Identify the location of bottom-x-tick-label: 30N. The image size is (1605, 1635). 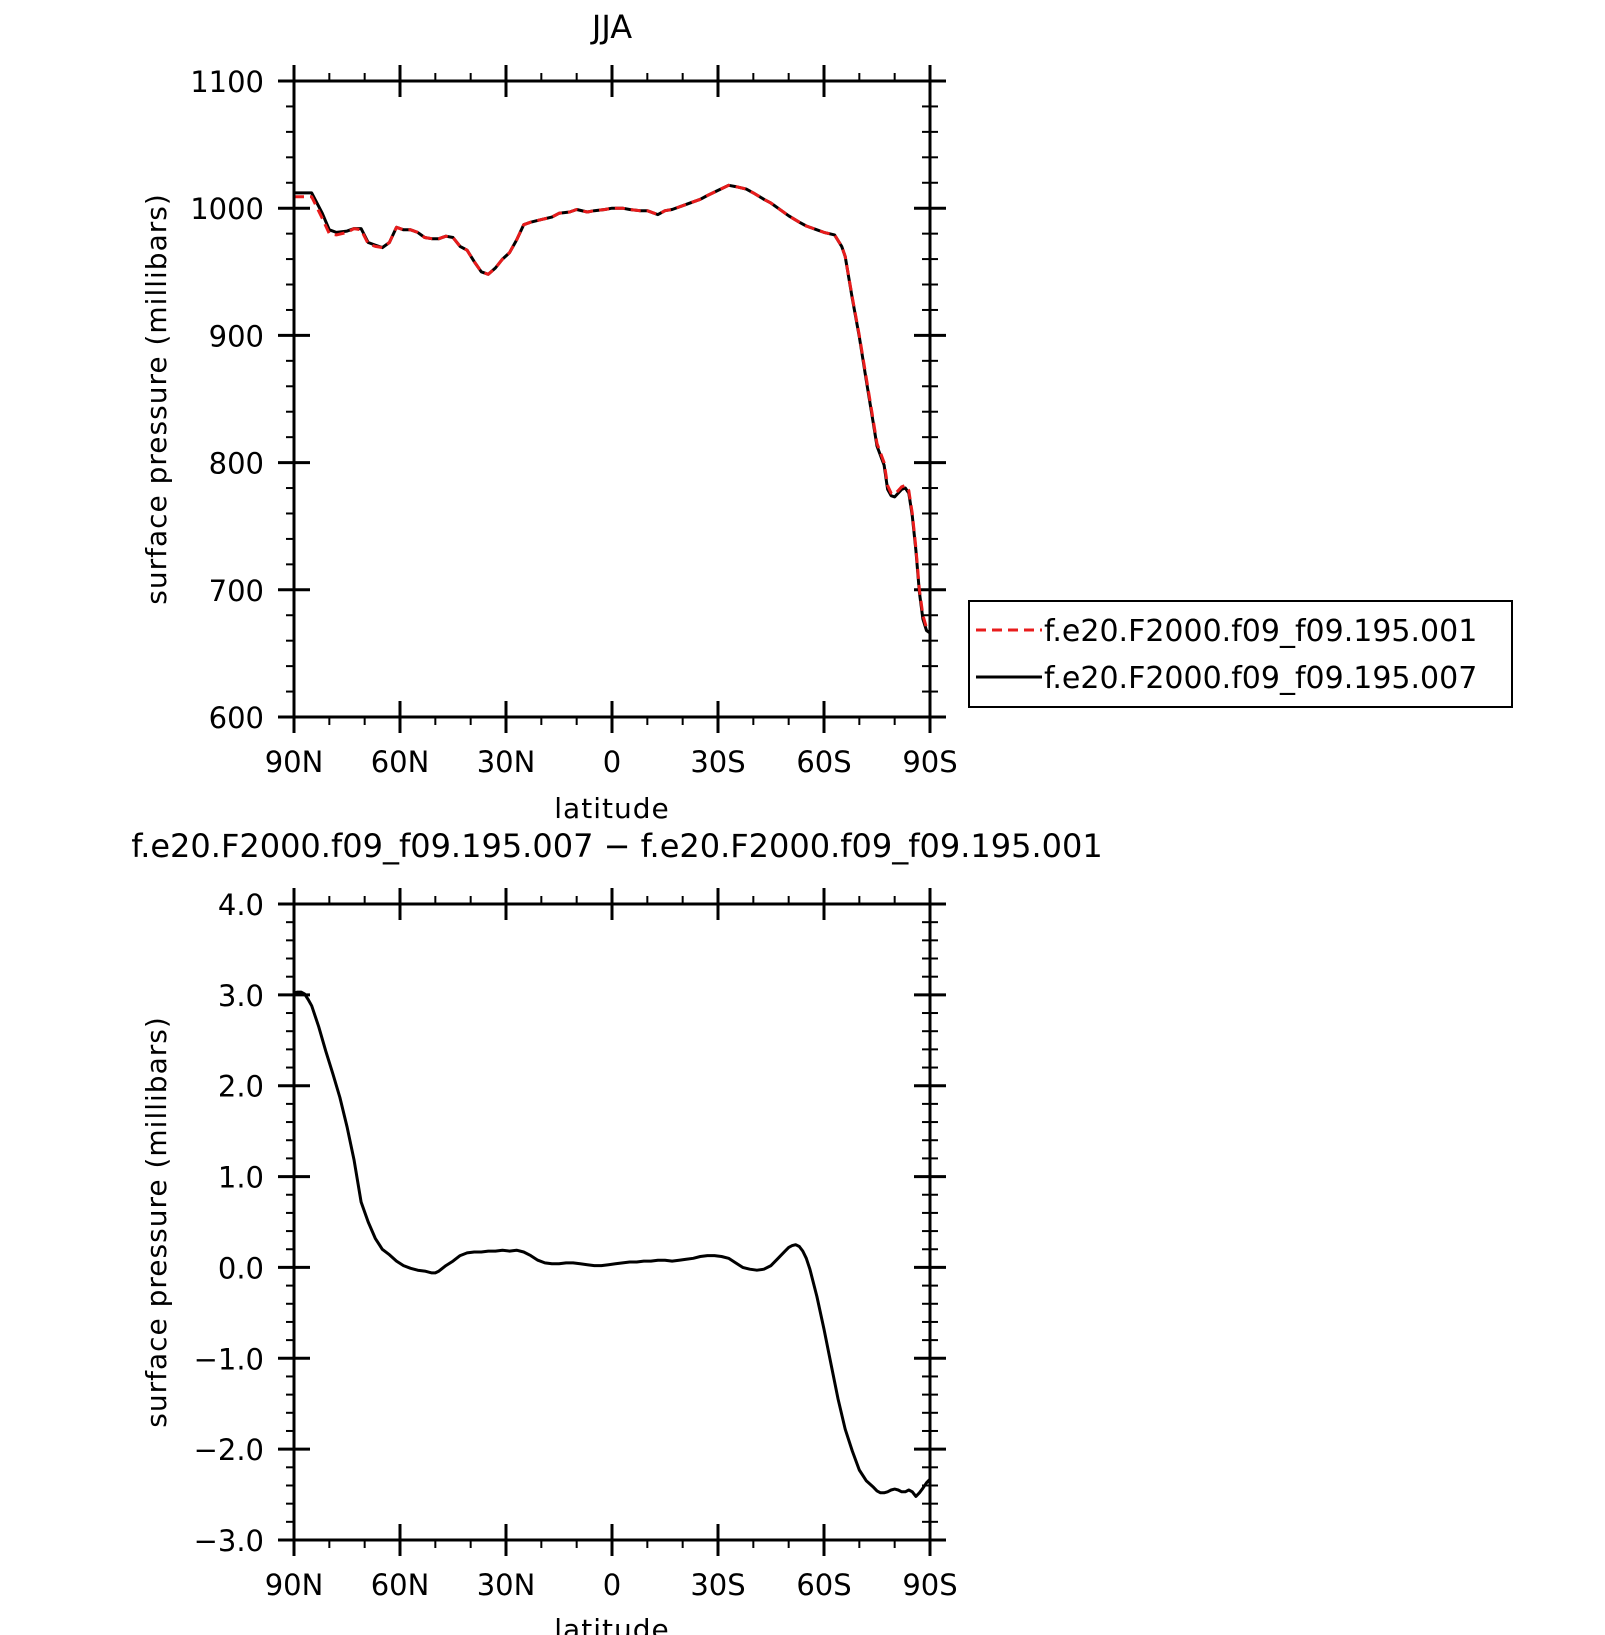
(506, 1585).